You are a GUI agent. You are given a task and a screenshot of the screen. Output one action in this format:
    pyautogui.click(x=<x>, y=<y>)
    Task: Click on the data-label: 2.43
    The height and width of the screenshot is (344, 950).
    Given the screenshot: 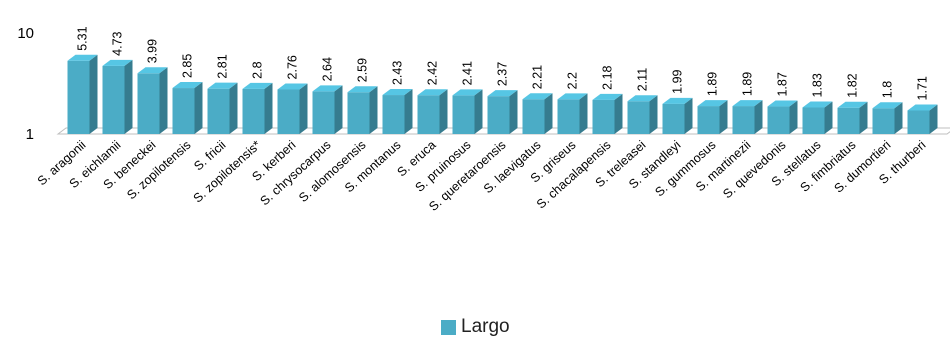 What is the action you would take?
    pyautogui.click(x=398, y=73)
    